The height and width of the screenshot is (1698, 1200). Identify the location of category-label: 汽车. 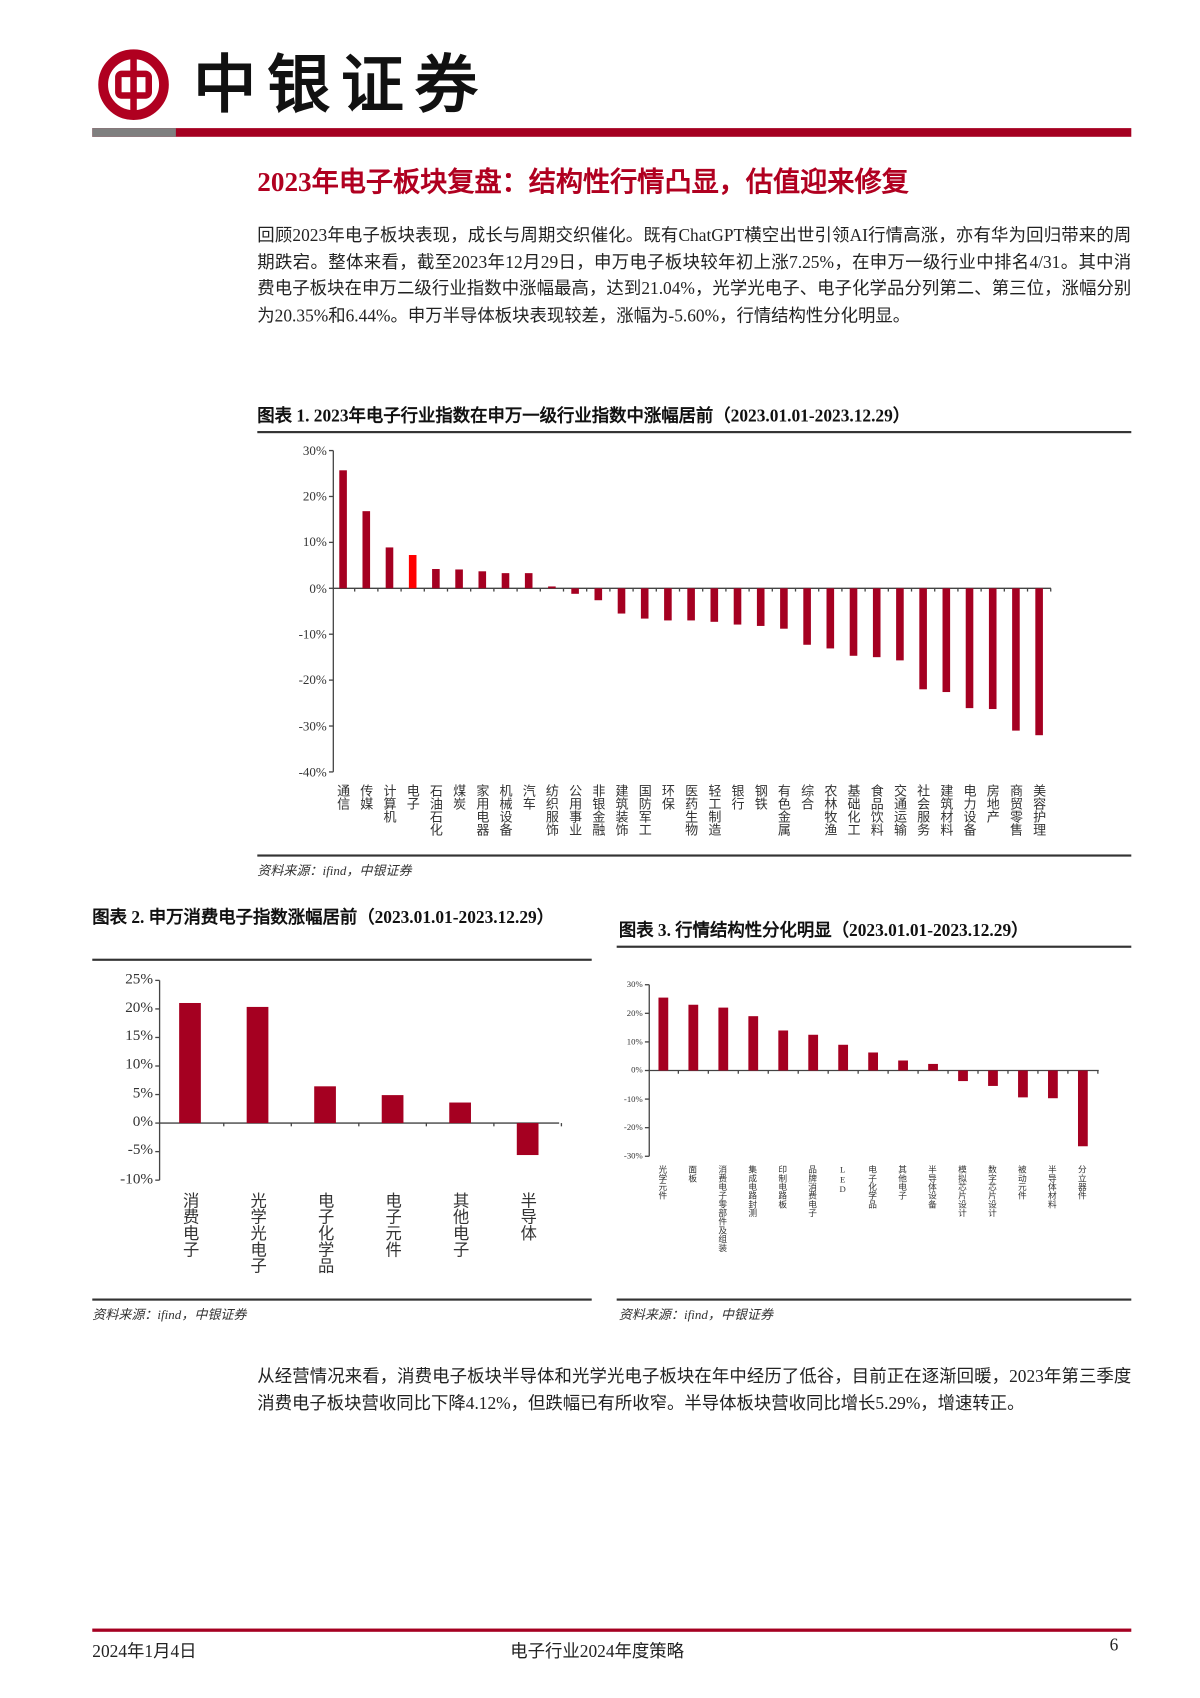
(529, 796).